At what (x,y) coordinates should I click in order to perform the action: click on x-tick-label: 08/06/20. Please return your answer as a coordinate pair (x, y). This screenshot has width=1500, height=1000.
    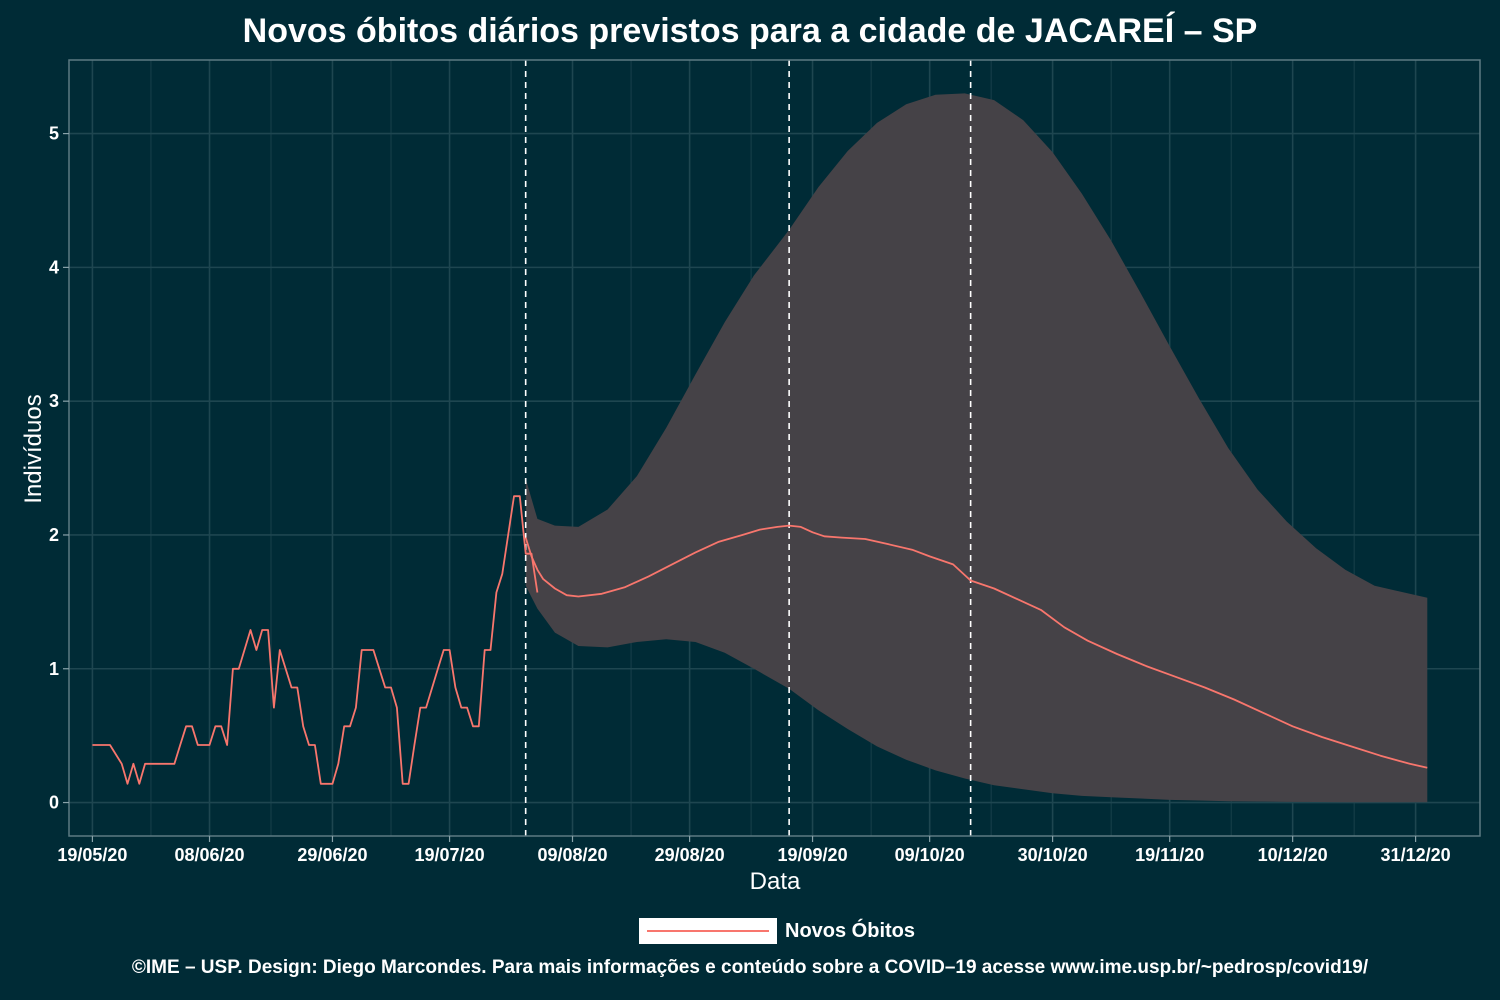
    Looking at the image, I should click on (209, 855).